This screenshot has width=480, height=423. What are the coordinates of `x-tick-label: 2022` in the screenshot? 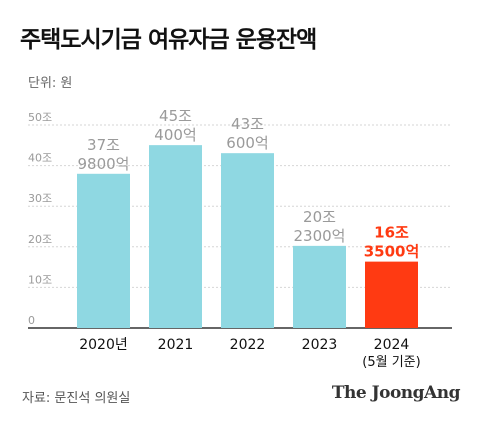 It's located at (248, 345).